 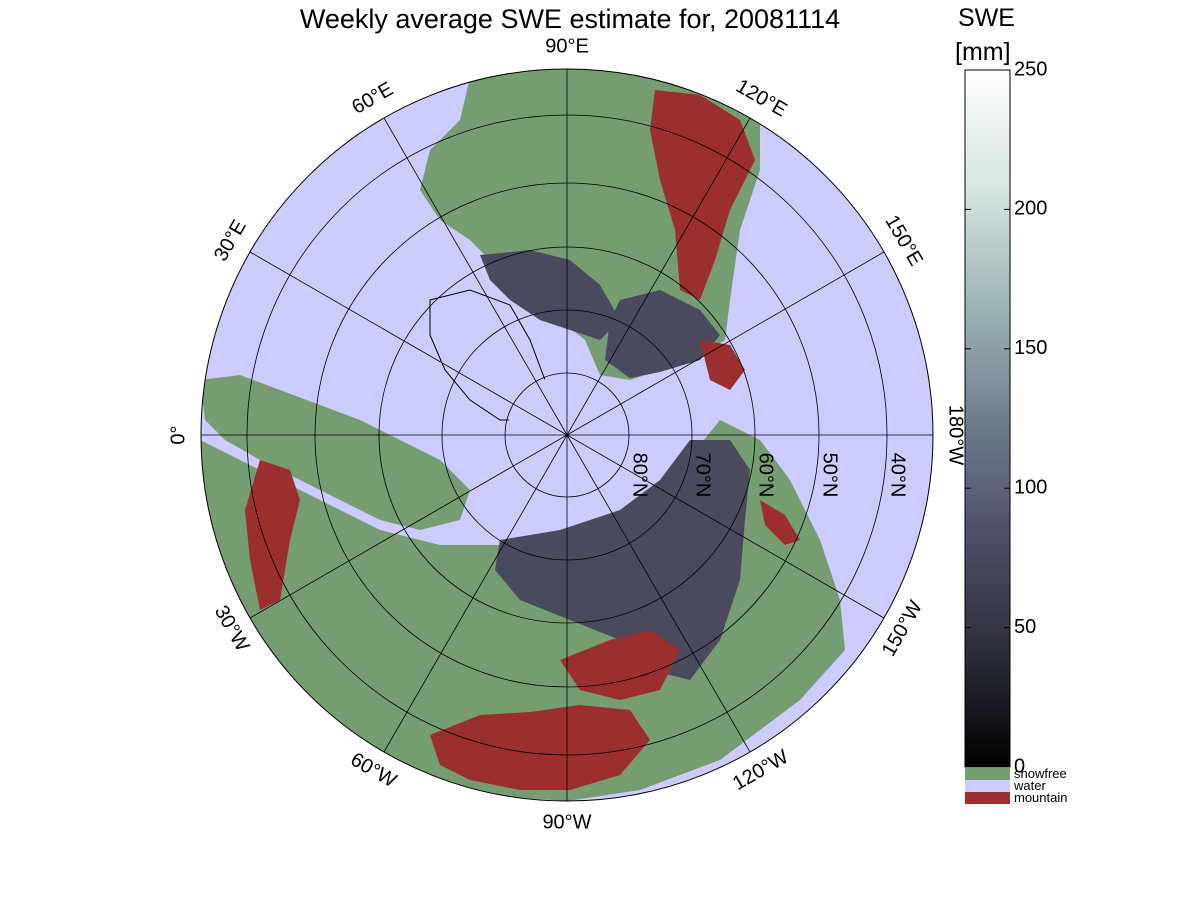 I want to click on latitude-label: 60°N, so click(x=766, y=475).